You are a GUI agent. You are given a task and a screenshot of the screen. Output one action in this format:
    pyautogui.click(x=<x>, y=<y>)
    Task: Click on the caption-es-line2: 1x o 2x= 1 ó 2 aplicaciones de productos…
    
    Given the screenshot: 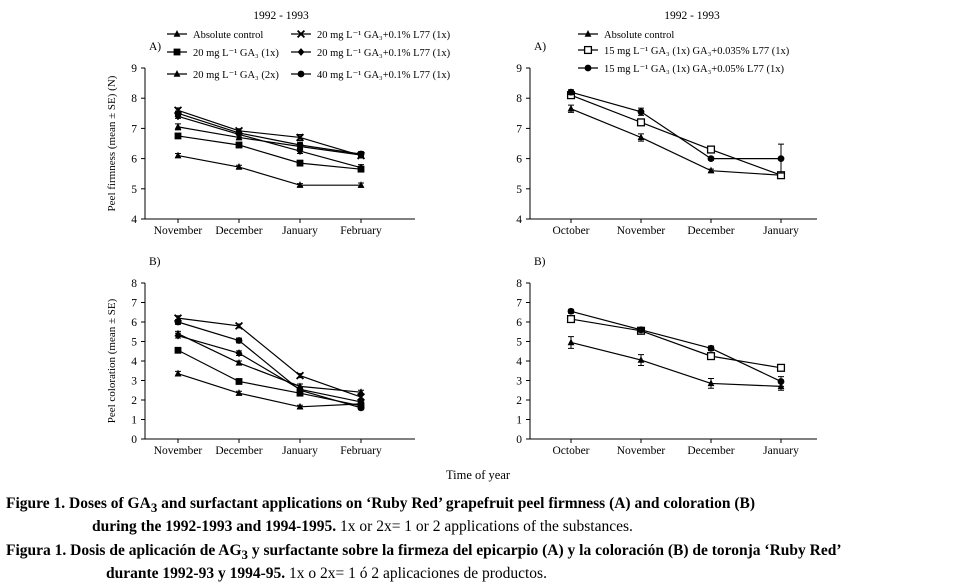 What is the action you would take?
    pyautogui.click(x=416, y=574)
    